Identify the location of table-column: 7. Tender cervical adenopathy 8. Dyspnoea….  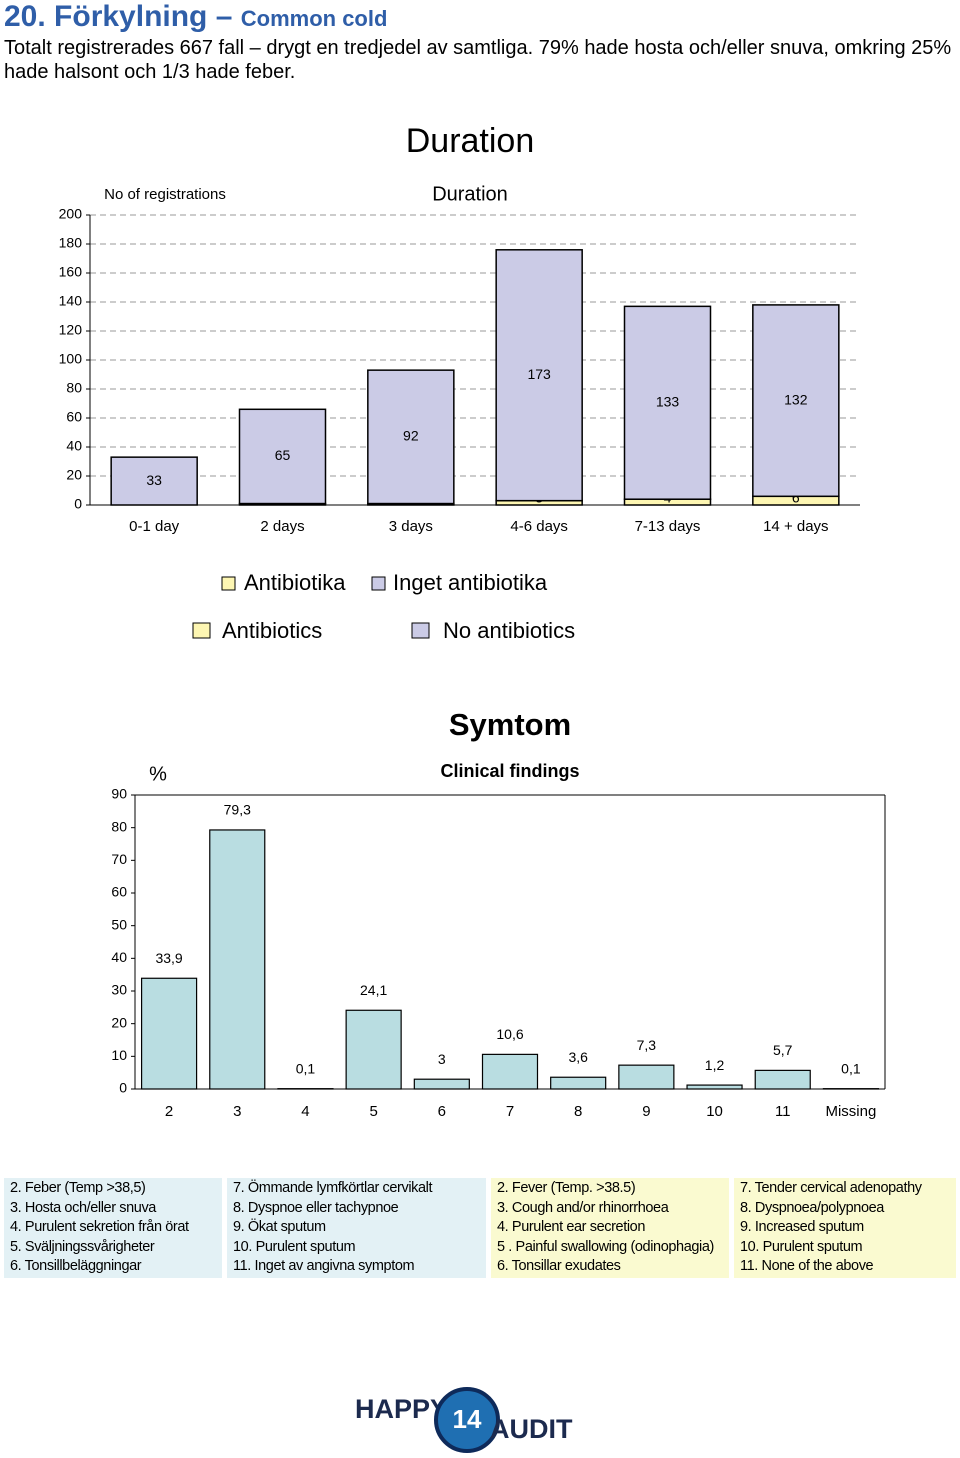
(845, 1228).